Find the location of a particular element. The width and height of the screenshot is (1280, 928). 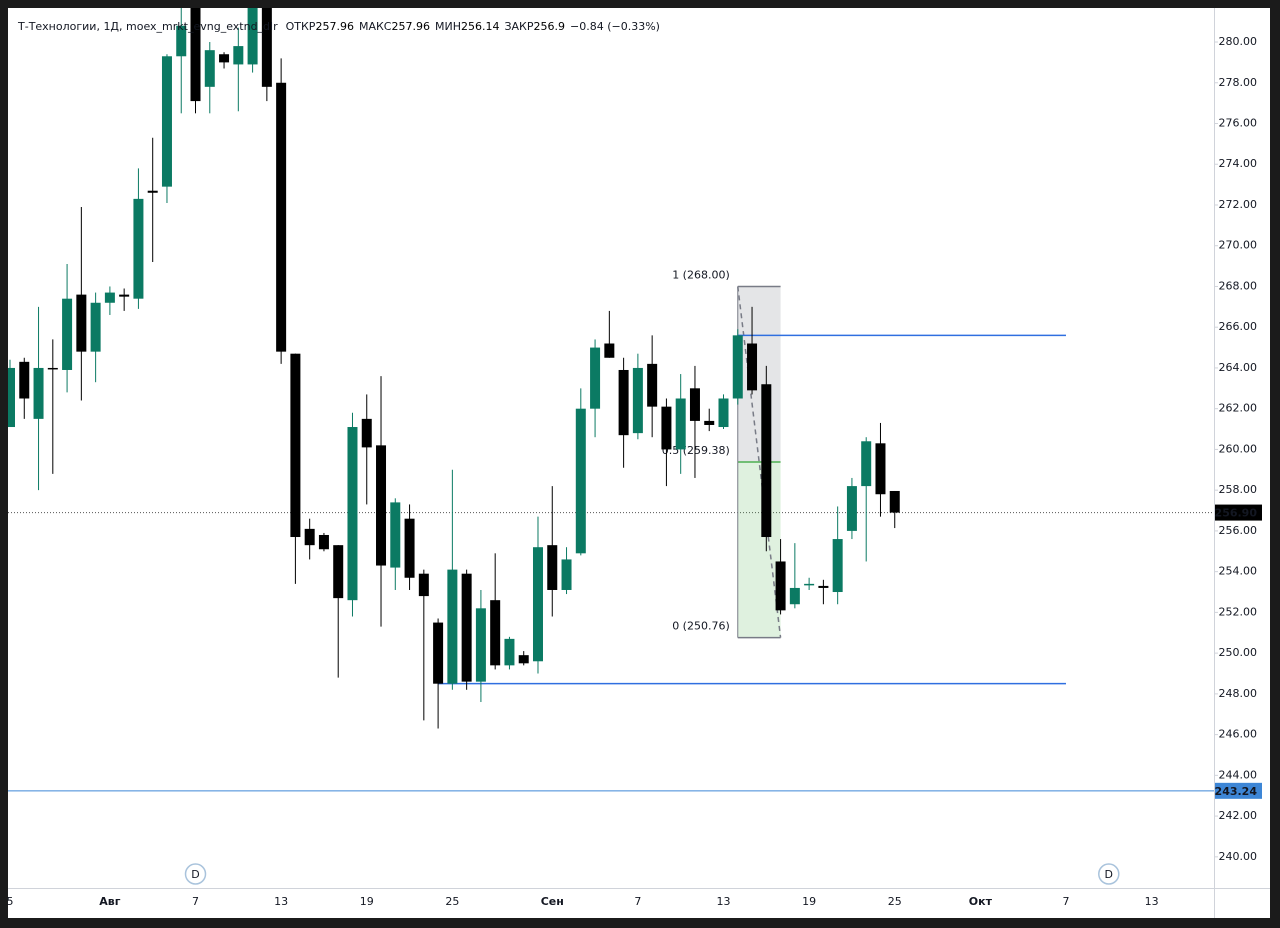

y-tick-label: 272.00 is located at coordinates (1238, 204).